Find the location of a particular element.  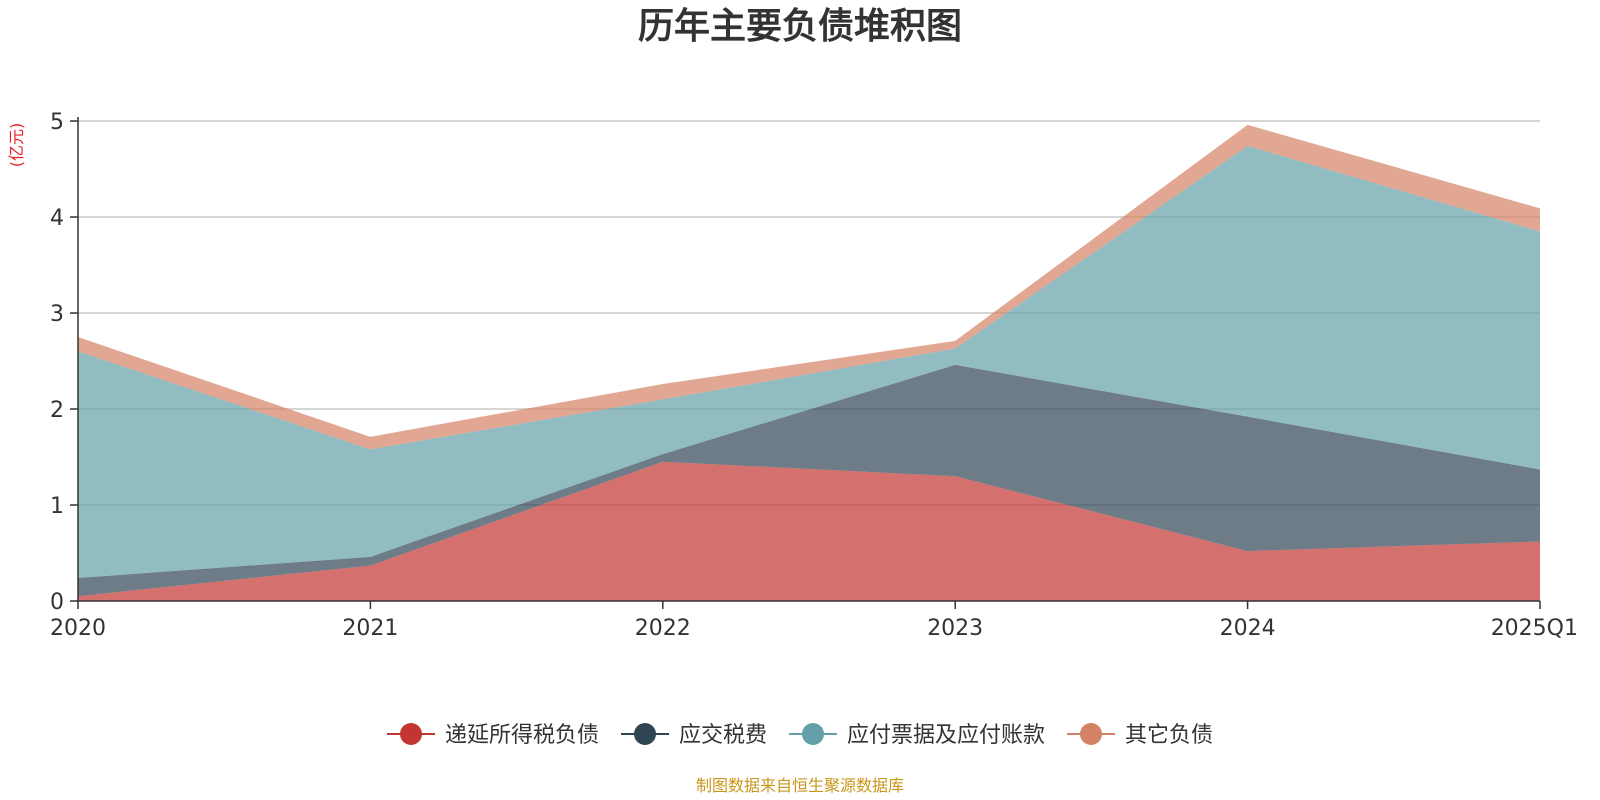

x-tick-label: 2022 is located at coordinates (663, 628).